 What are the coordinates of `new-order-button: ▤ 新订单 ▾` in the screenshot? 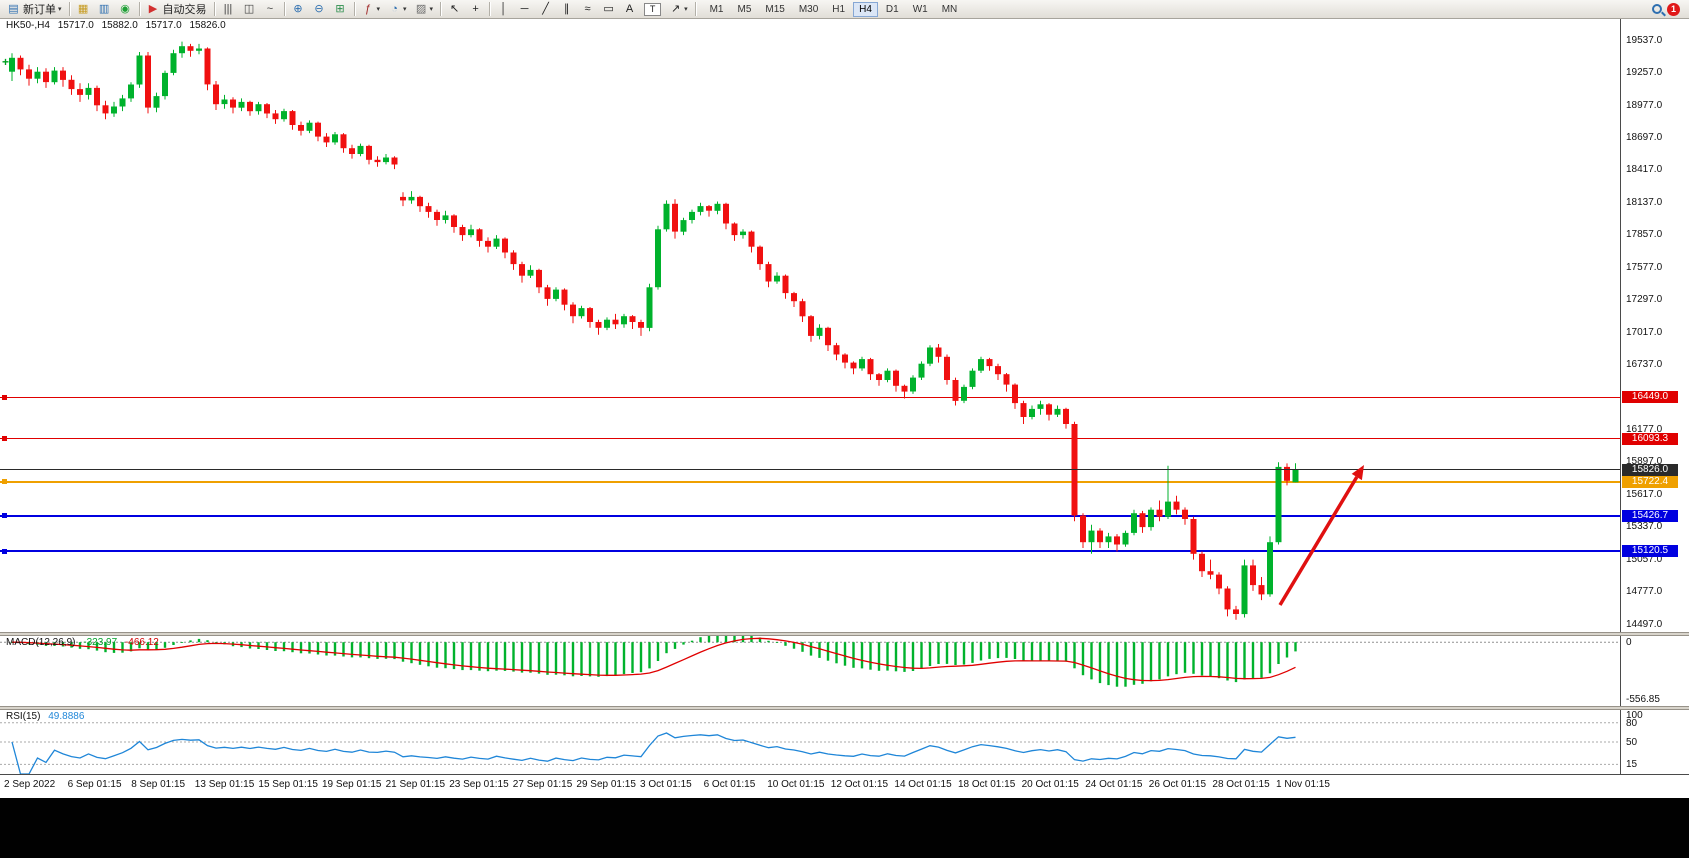 It's located at (34, 9).